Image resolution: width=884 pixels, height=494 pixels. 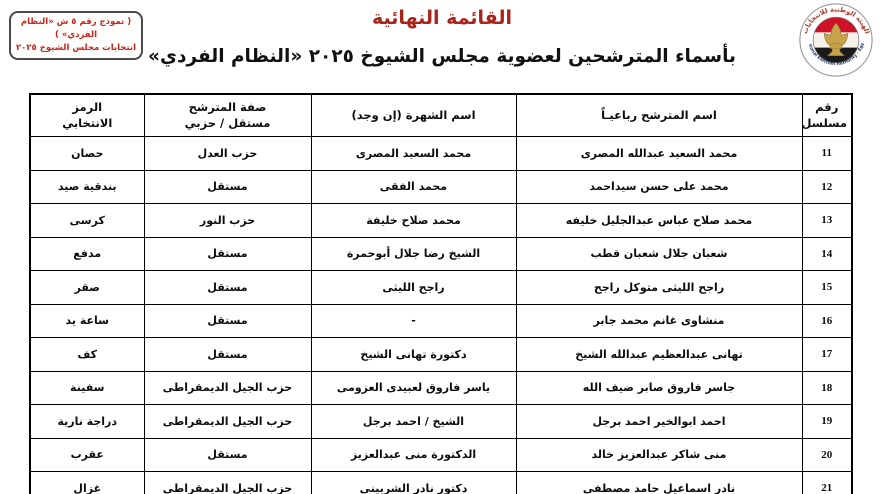 I want to click on table-row: 16 منشاوى غانم محمد جابر - مستقل ساعة يد, so click(x=441, y=320).